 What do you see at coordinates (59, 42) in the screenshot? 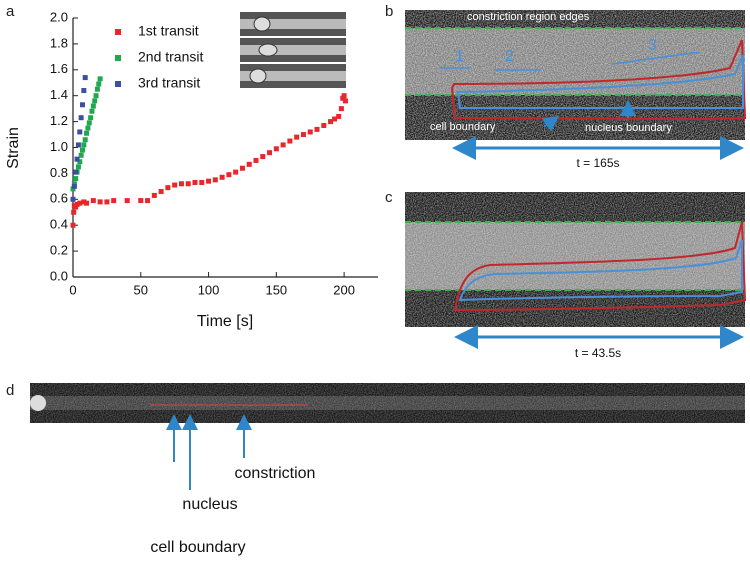
I see `y-tick-label: 1.8` at bounding box center [59, 42].